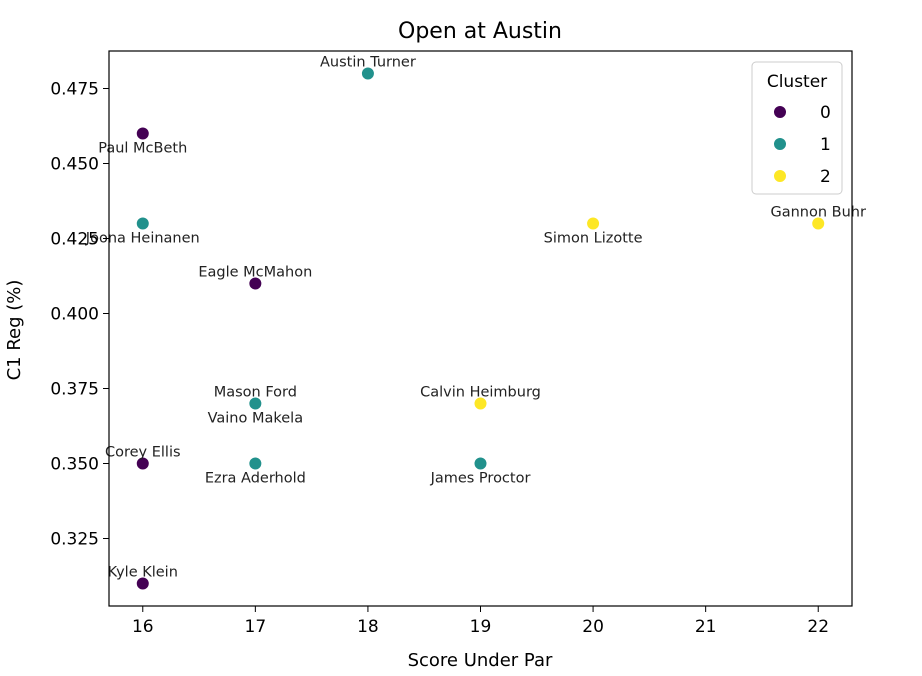 The image size is (922, 676). Describe the element at coordinates (74, 390) in the screenshot. I see `y-tick-label: 0.375` at that location.